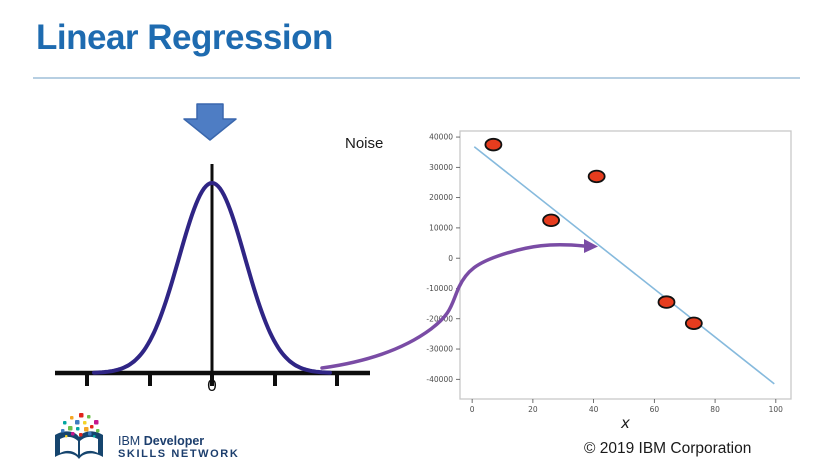 Image resolution: width=832 pixels, height=469 pixels. I want to click on x-axis-label: x, so click(625, 423).